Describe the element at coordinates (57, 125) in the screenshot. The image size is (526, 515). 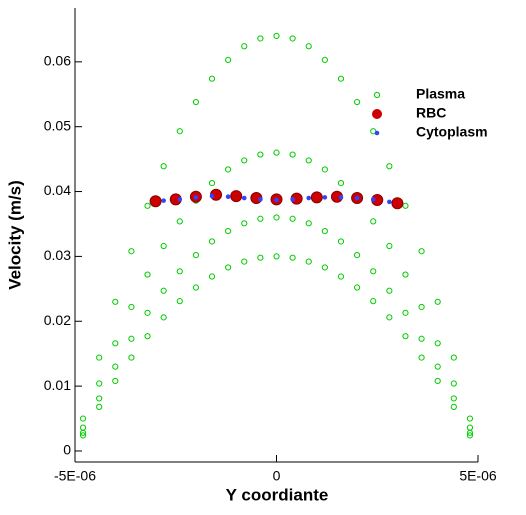
I see `y-tick-label: 0.05` at that location.